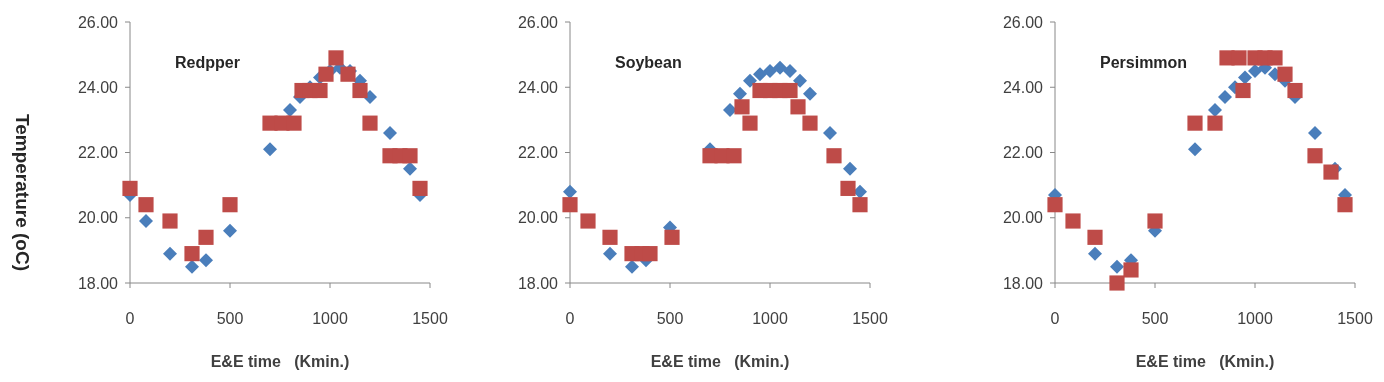 This screenshot has width=1384, height=382. What do you see at coordinates (648, 62) in the screenshot?
I see `annotation: Soybean` at bounding box center [648, 62].